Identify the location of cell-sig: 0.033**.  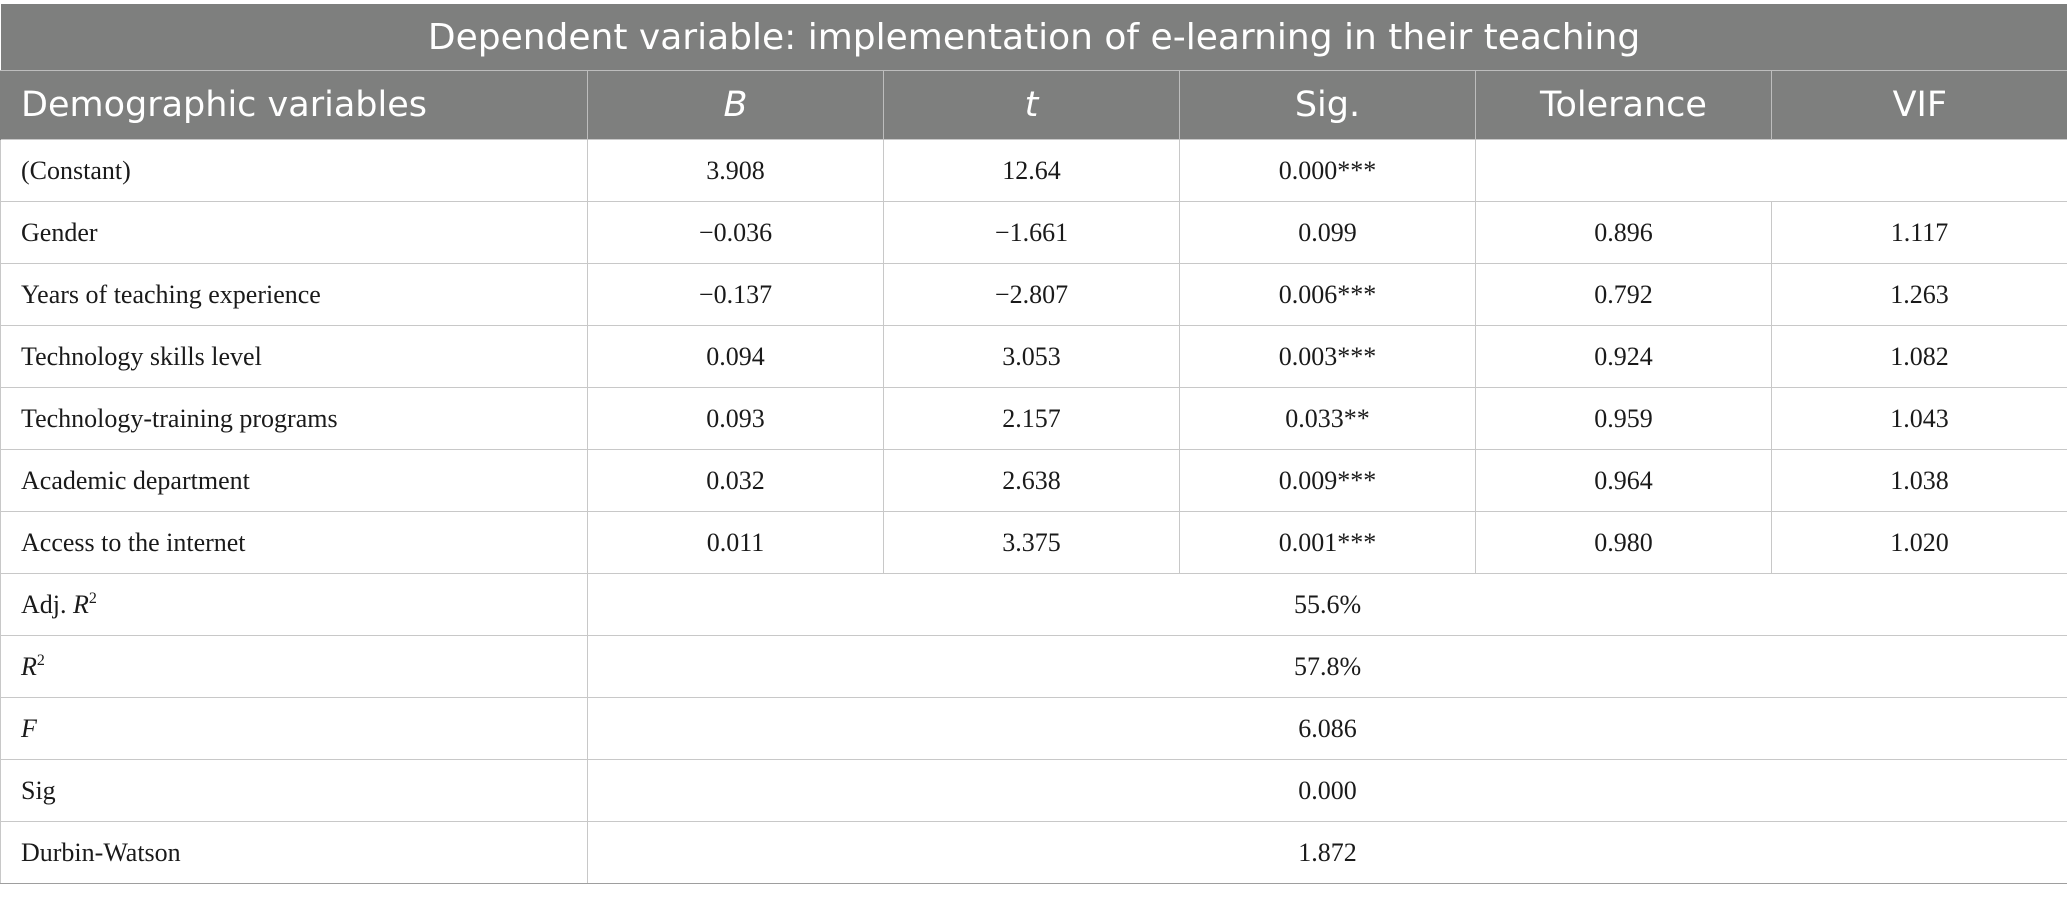
(1327, 418).